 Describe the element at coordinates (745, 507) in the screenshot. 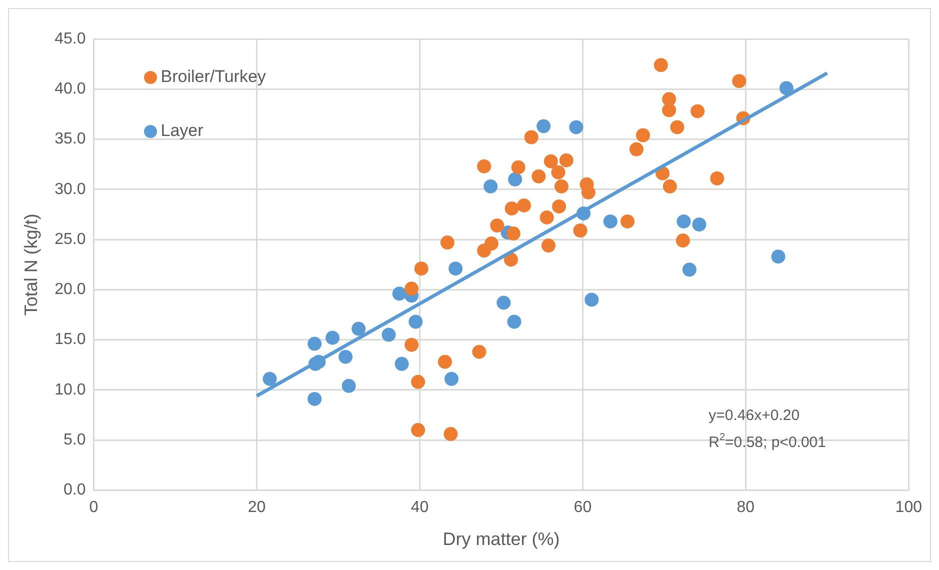

I see `x-tick-label: 80` at that location.